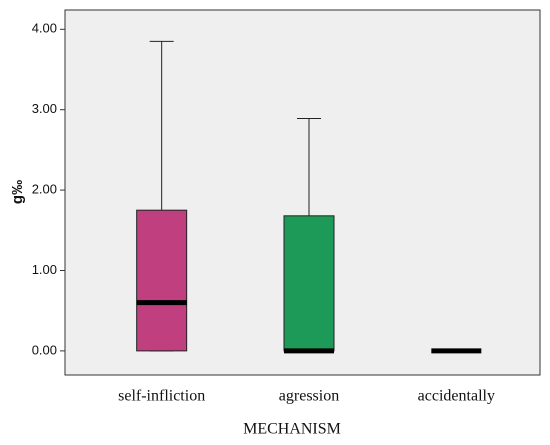 The image size is (550, 445). I want to click on y-tick-label: 3.00, so click(44, 108).